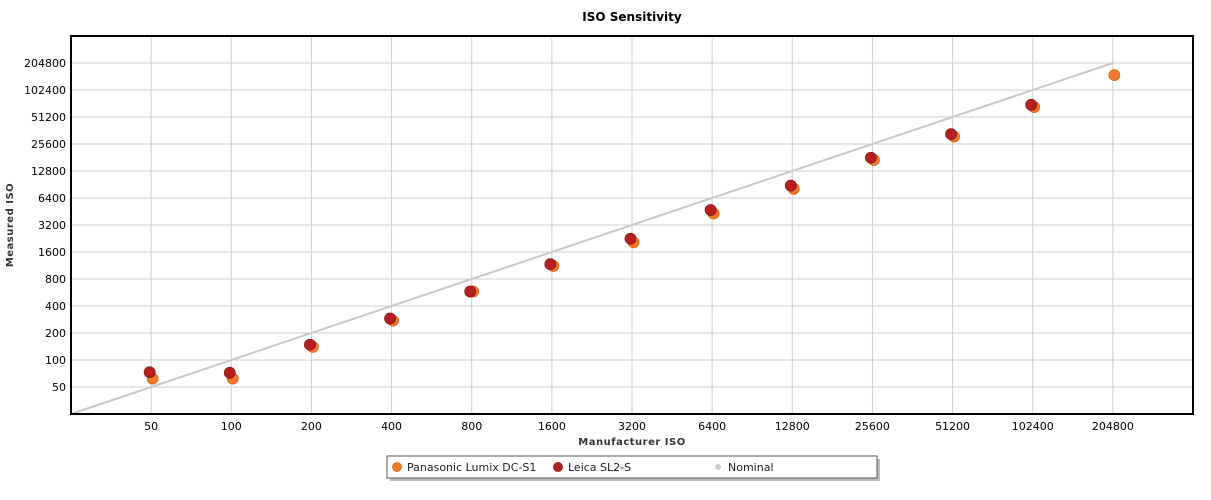 The height and width of the screenshot is (500, 1211). Describe the element at coordinates (311, 426) in the screenshot. I see `x-tick-label: 200` at that location.